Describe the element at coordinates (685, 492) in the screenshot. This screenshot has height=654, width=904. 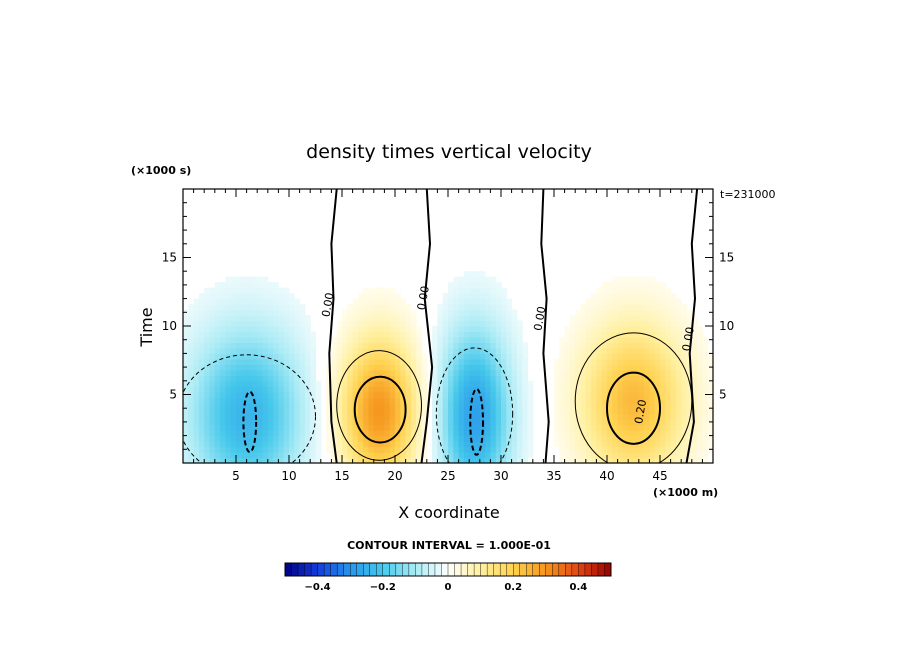
I see `x-unit-label: (×1000 m)` at that location.